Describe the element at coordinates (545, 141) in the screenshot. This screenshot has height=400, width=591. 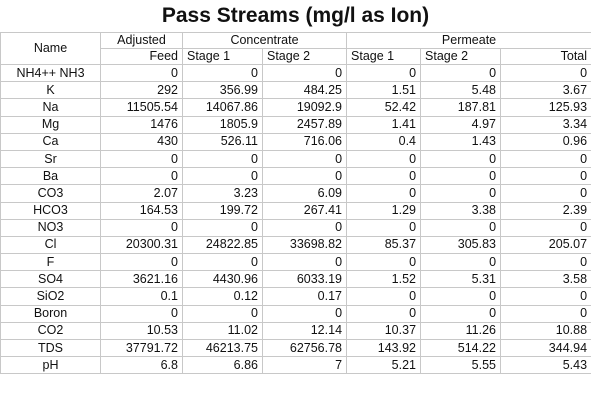
I see `cell: 0.96` at that location.